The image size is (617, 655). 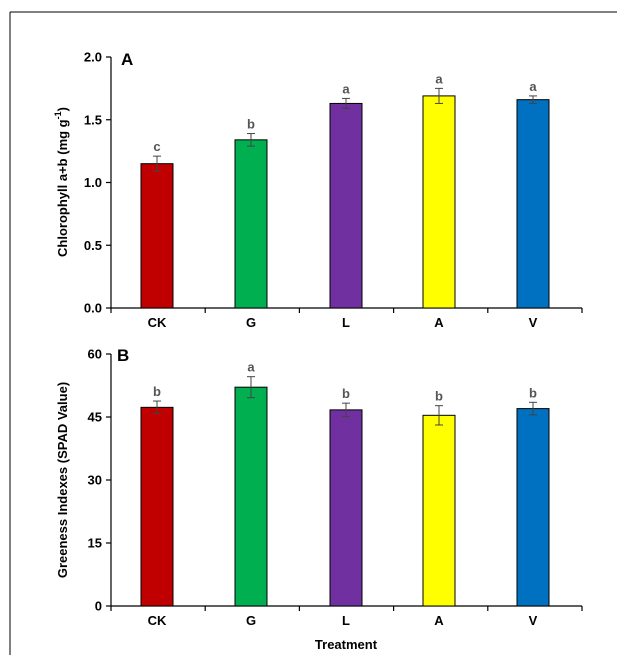 What do you see at coordinates (533, 322) in the screenshot?
I see `panel-a-x-tick-label: V` at bounding box center [533, 322].